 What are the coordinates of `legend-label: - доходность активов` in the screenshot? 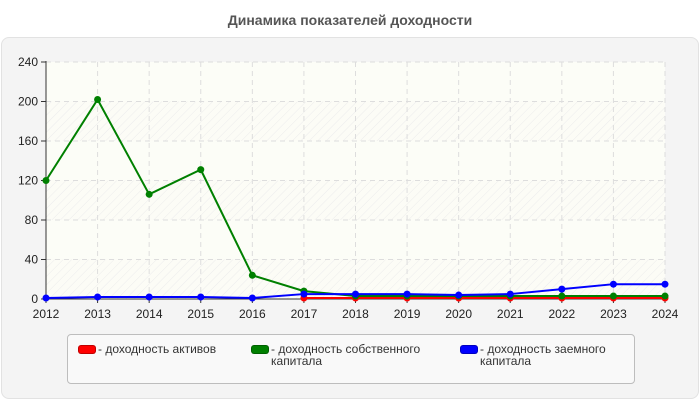 It's located at (157, 349).